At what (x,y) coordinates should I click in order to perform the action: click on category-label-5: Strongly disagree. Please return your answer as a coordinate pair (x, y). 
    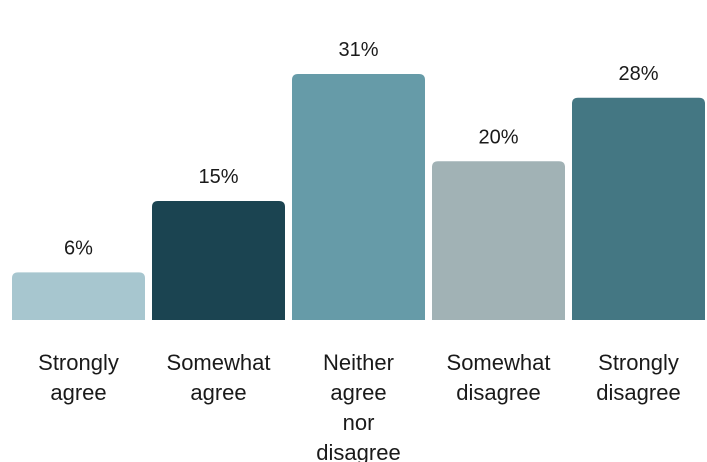
    Looking at the image, I should click on (638, 377).